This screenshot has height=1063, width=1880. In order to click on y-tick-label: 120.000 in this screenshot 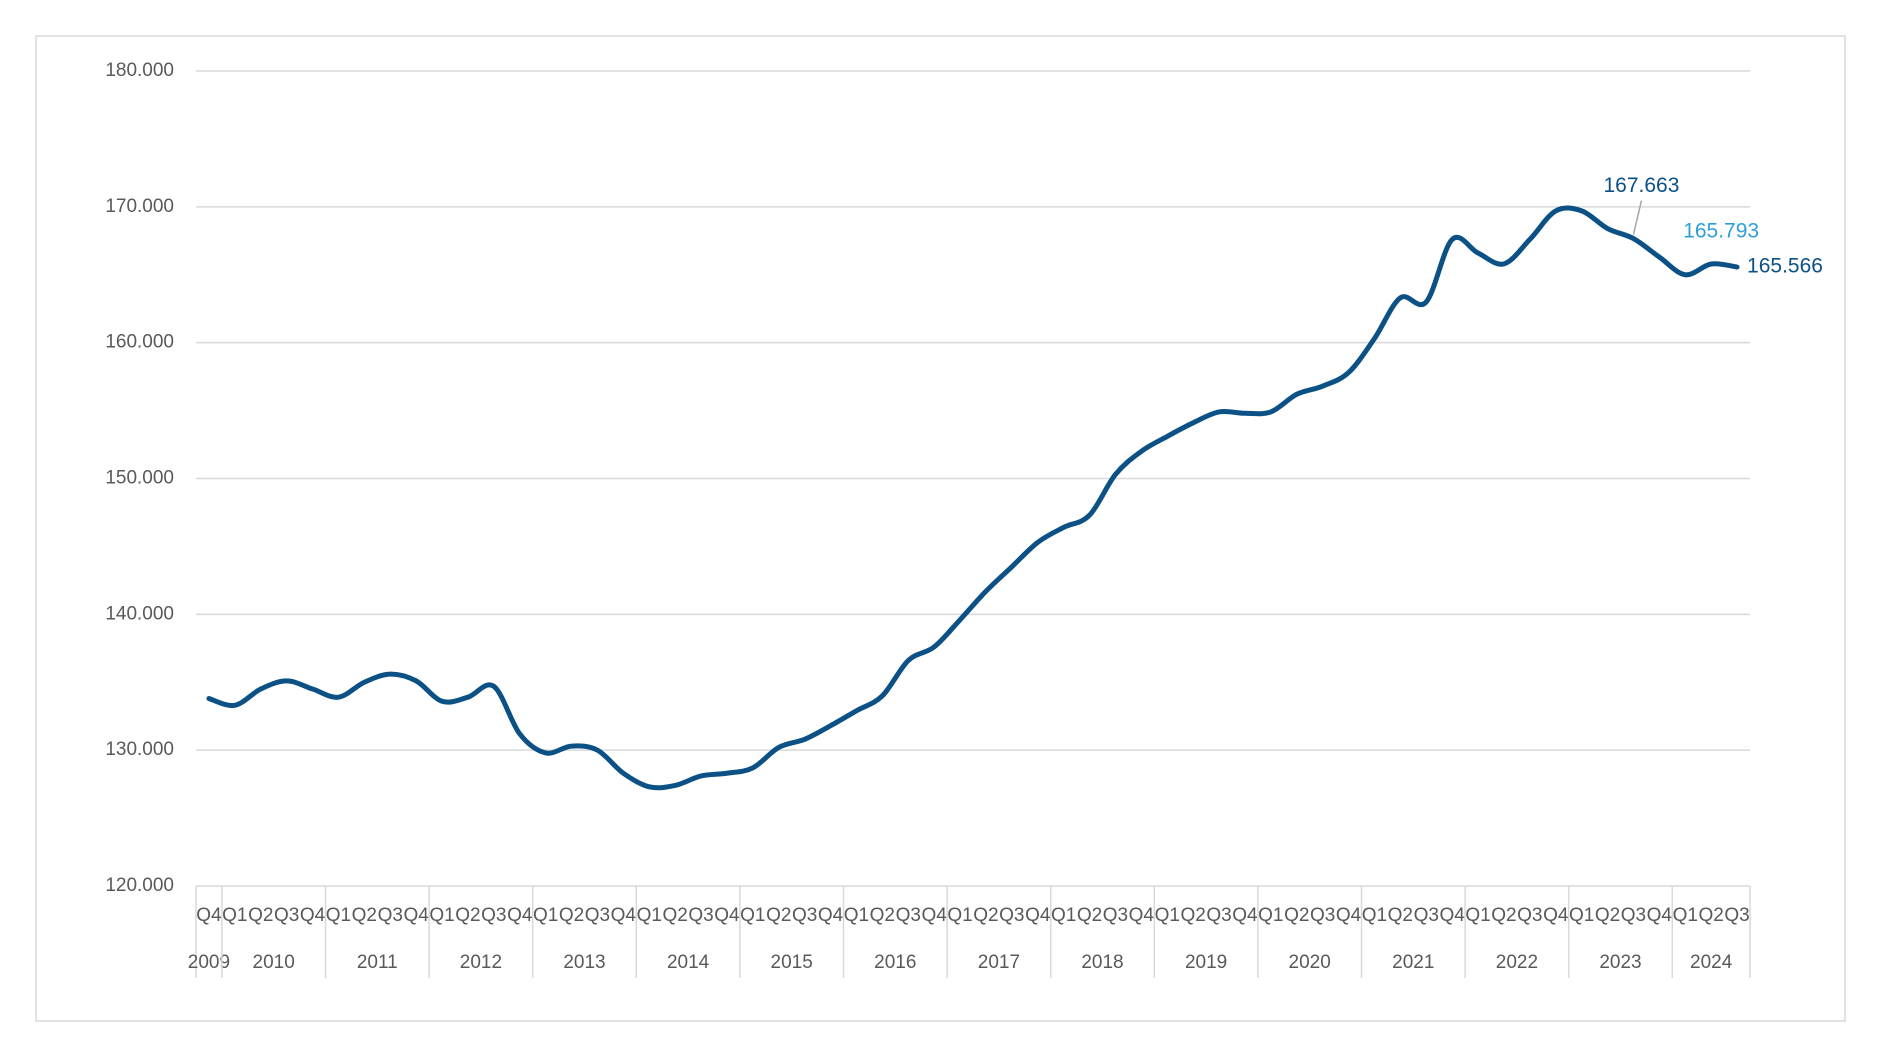, I will do `click(139, 885)`.